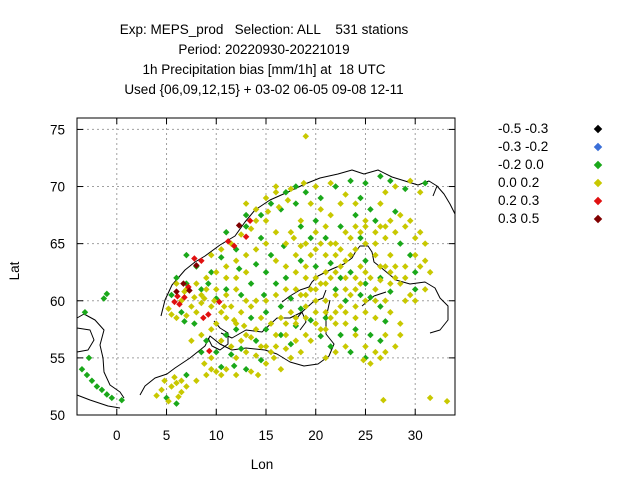  I want to click on chart-title-line-3: 1h Precipitation bias [mm/1h] at 18 UTC, so click(264, 69).